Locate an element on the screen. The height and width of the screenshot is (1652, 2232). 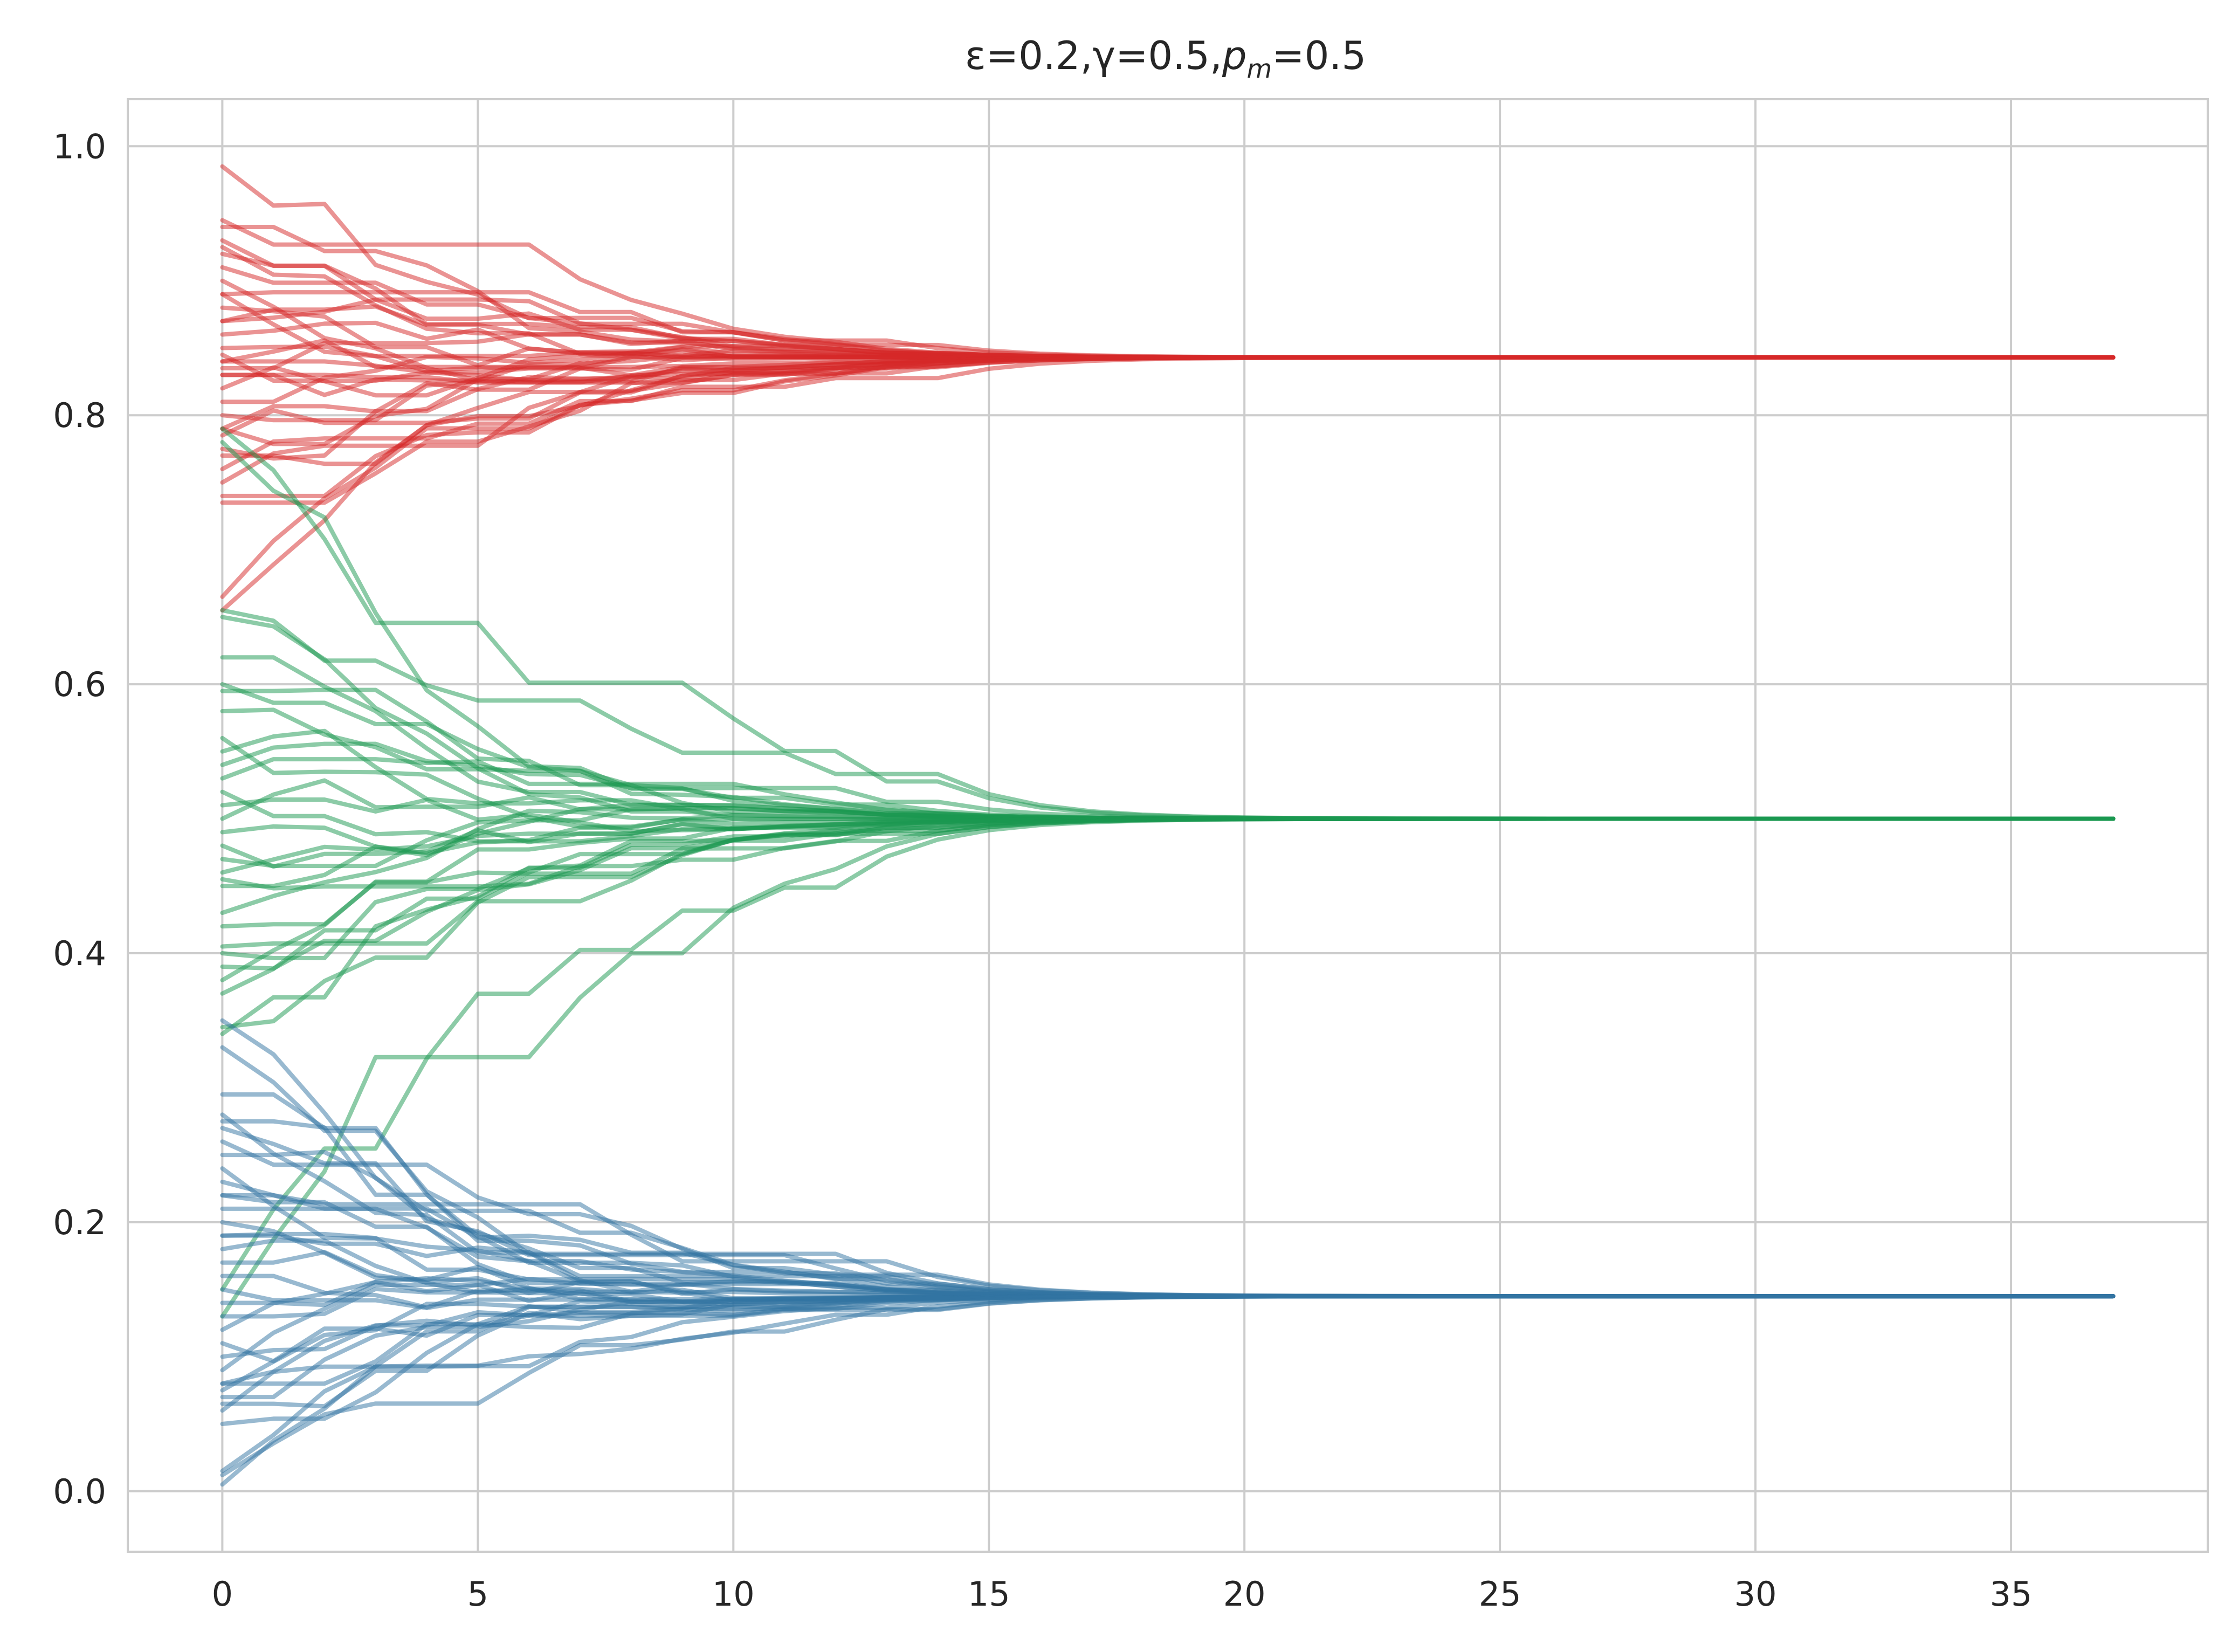
title-symbol: p is located at coordinates (1234, 55).